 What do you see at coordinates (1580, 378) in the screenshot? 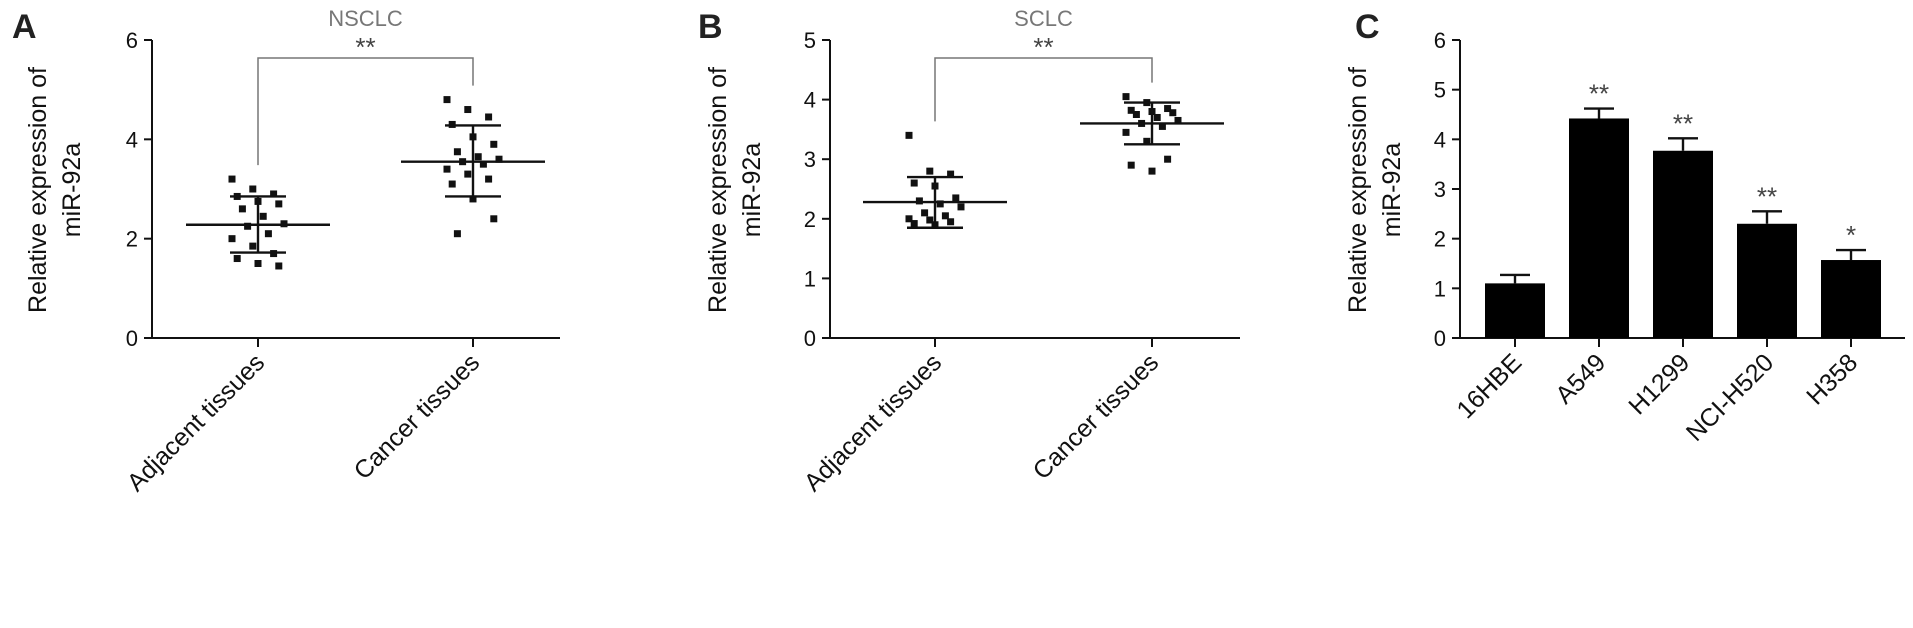
I see `x-tick-label: A549` at bounding box center [1580, 378].